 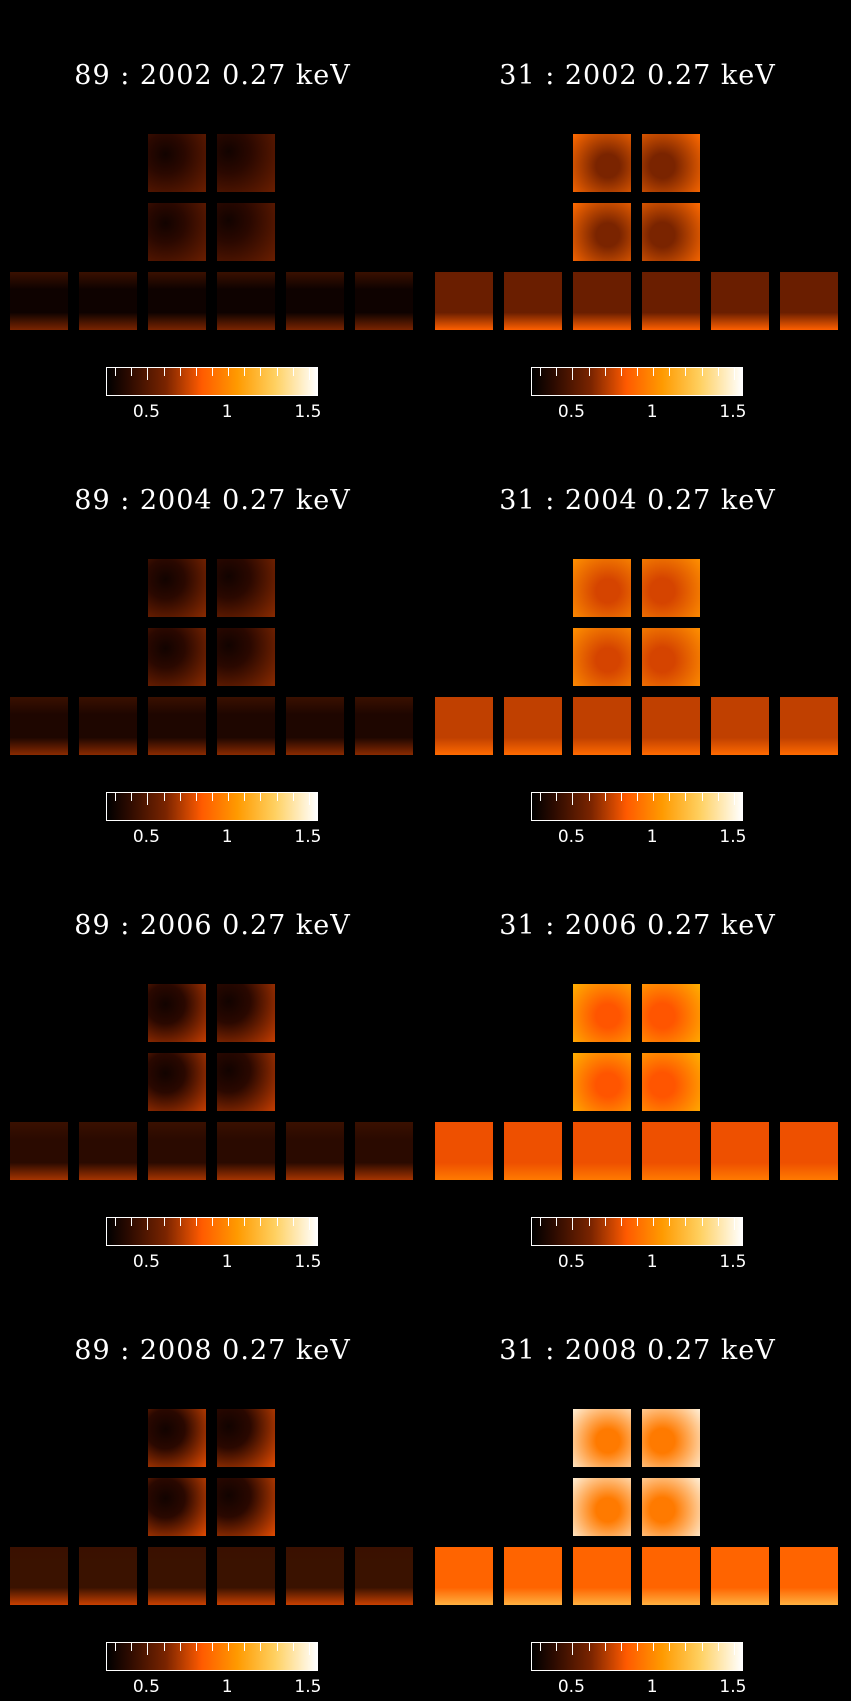 I want to click on panel-title: 89 : 2004 0.27 keV, so click(x=212, y=500).